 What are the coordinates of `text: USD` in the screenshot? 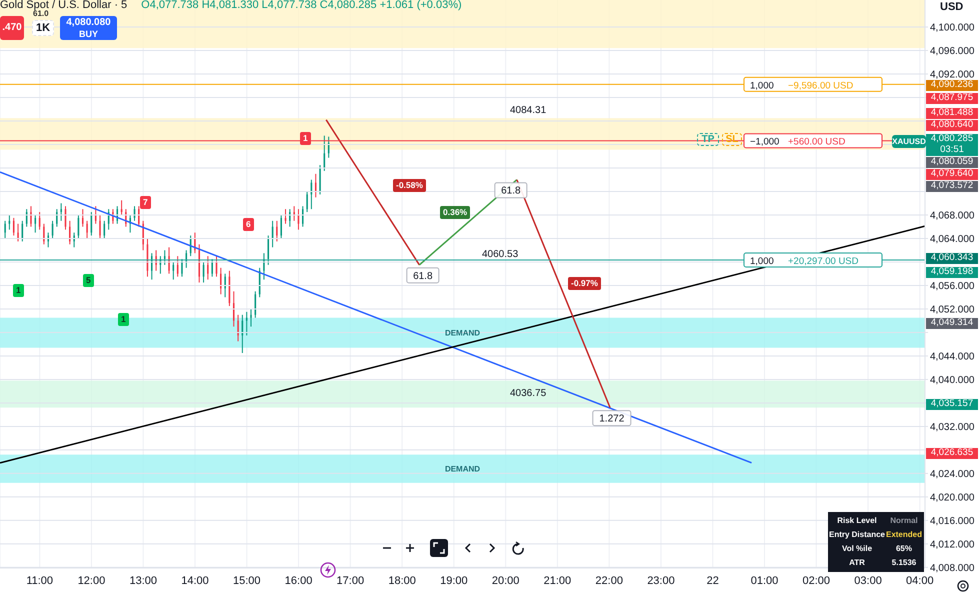 It's located at (952, 7).